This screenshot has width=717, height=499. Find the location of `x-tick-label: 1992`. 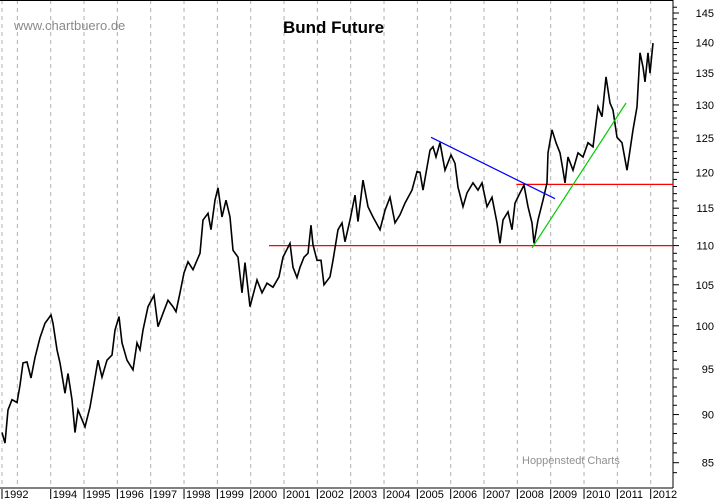

x-tick-label: 1992 is located at coordinates (16, 494).